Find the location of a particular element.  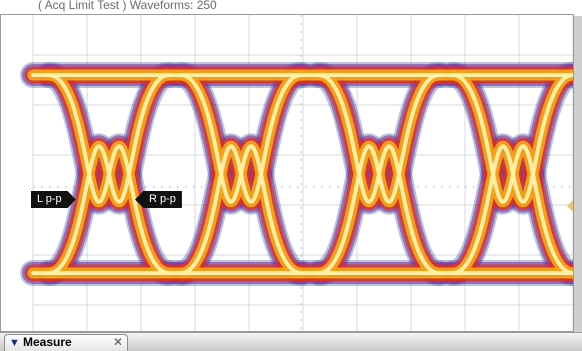

close-icon: ✕ is located at coordinates (118, 342).